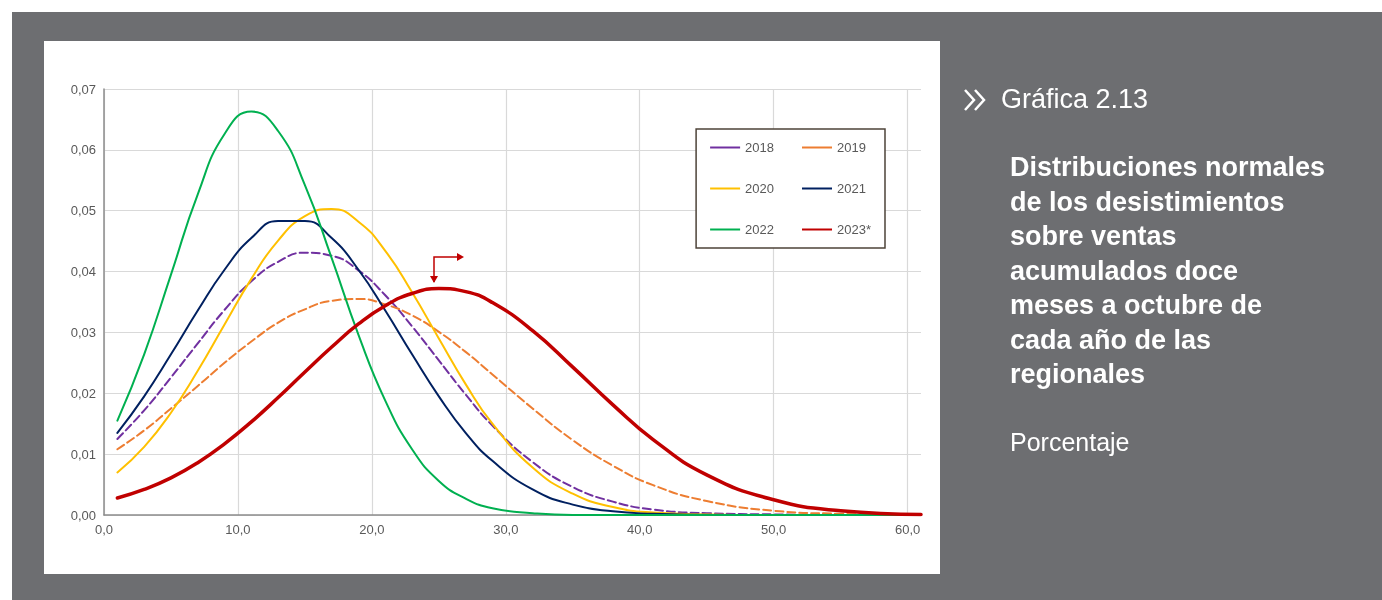 The height and width of the screenshot is (600, 1382). What do you see at coordinates (83, 393) in the screenshot?
I see `y-tick-label: 0,02` at bounding box center [83, 393].